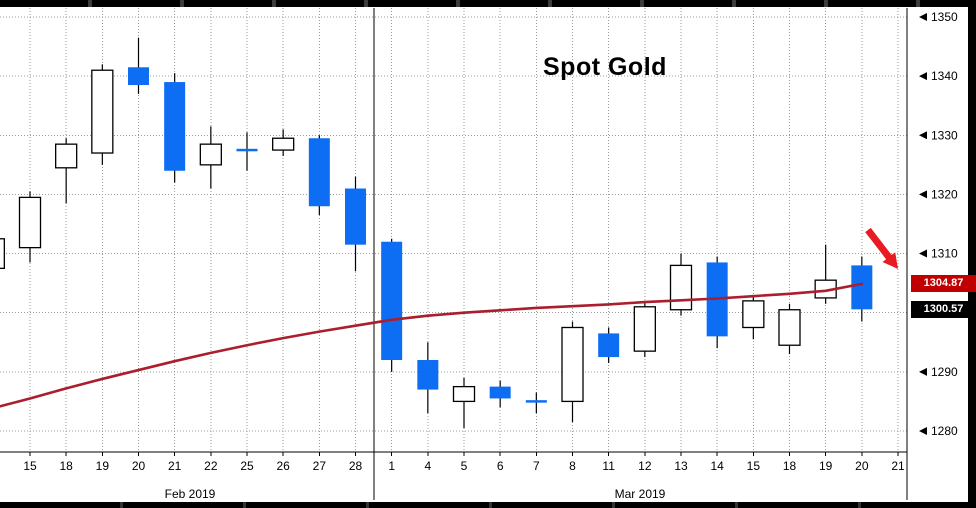 Image resolution: width=976 pixels, height=508 pixels. What do you see at coordinates (572, 466) in the screenshot?
I see `x-tick-label: 8` at bounding box center [572, 466].